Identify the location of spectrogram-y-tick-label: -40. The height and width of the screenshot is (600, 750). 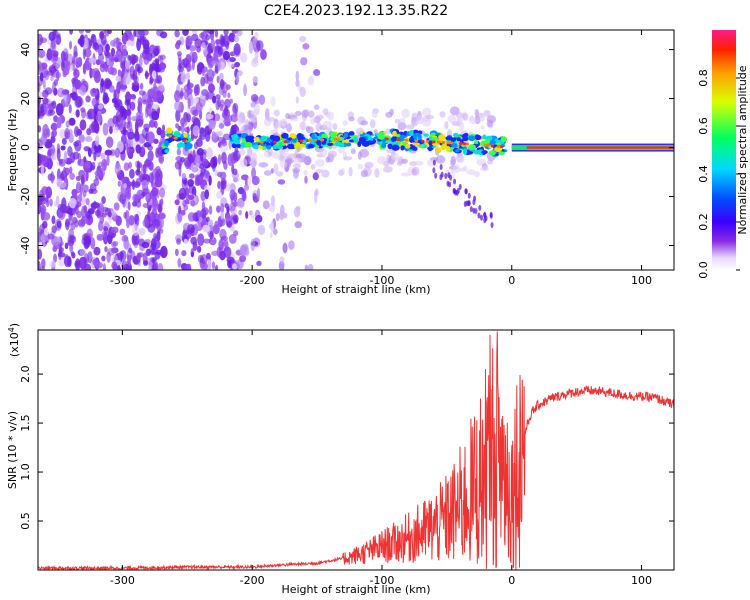
(25, 246).